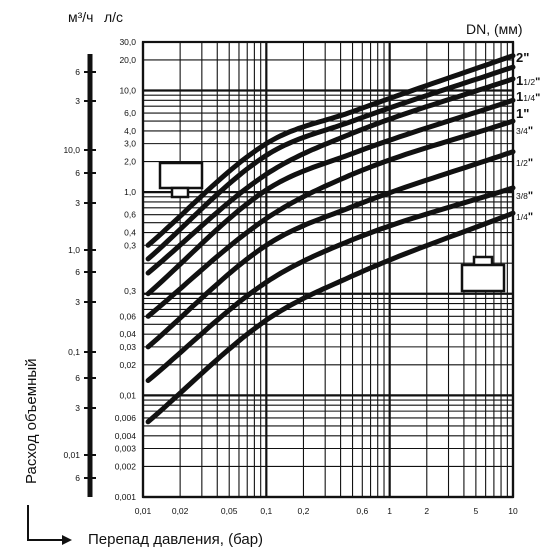 The height and width of the screenshot is (554, 553). What do you see at coordinates (524, 131) in the screenshot?
I see `dn-label: 3/4"` at bounding box center [524, 131].